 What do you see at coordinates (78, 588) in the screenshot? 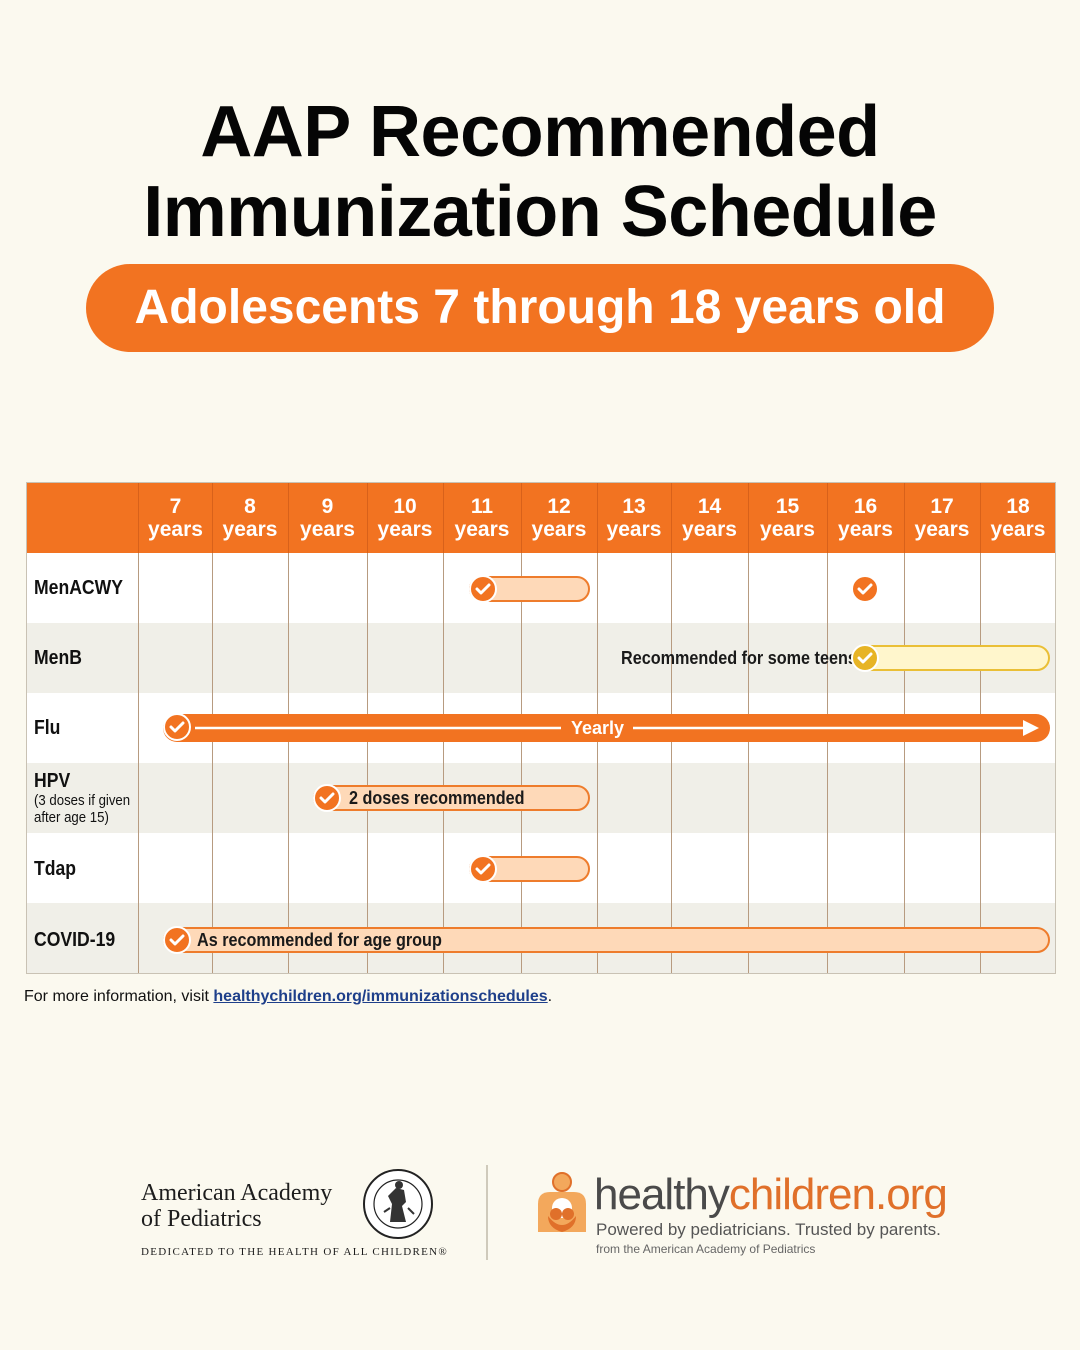
I see `row-label-menacwy: MenACWY` at bounding box center [78, 588].